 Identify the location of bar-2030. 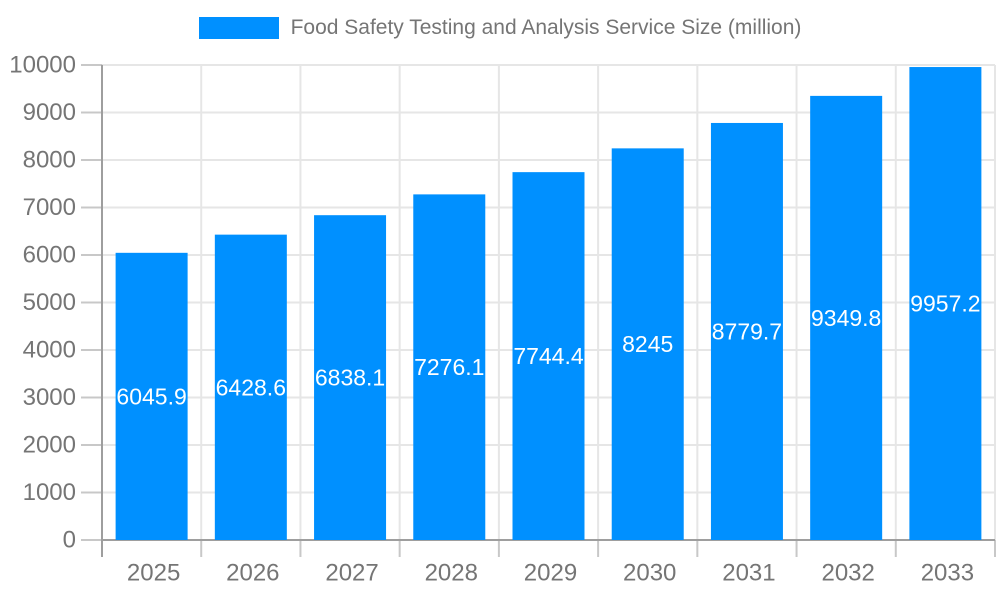
(647, 344).